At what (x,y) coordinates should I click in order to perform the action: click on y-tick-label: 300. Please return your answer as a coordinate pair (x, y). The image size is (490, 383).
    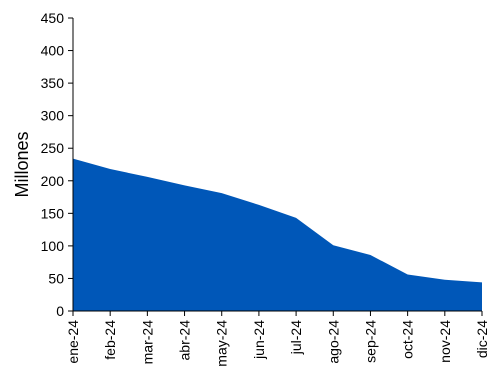
    Looking at the image, I should click on (53, 116).